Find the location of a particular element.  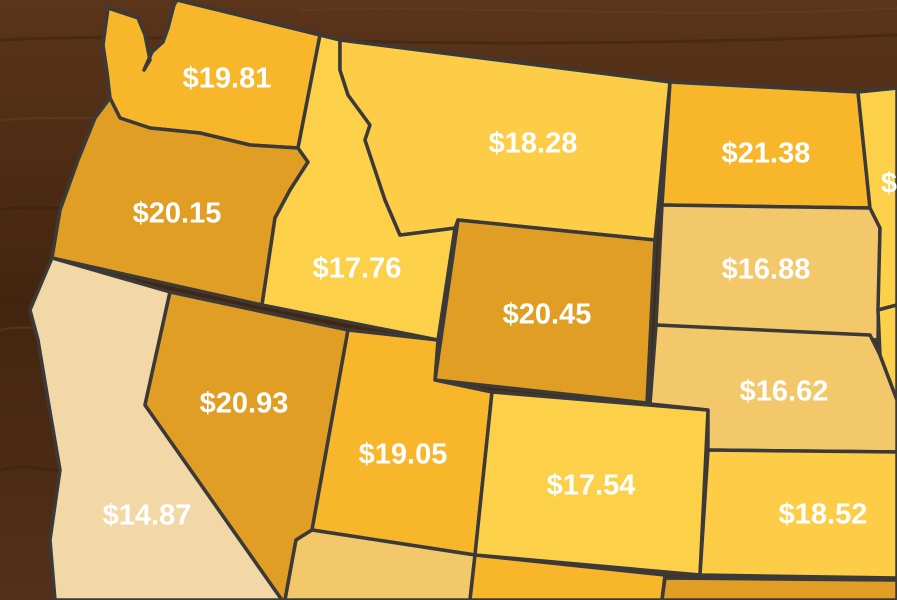

price-label-california: $14.87 is located at coordinates (147, 516).